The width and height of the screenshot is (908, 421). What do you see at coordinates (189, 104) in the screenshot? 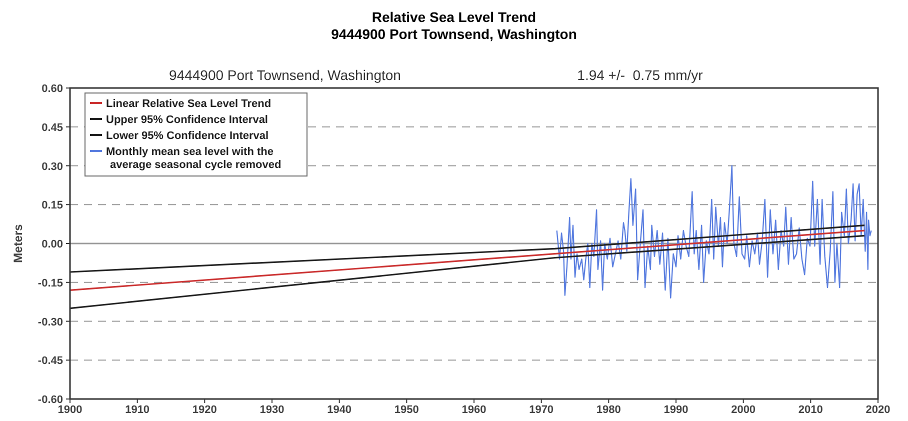
I see `legend-label: Linear Relative Sea Level Trend` at bounding box center [189, 104].